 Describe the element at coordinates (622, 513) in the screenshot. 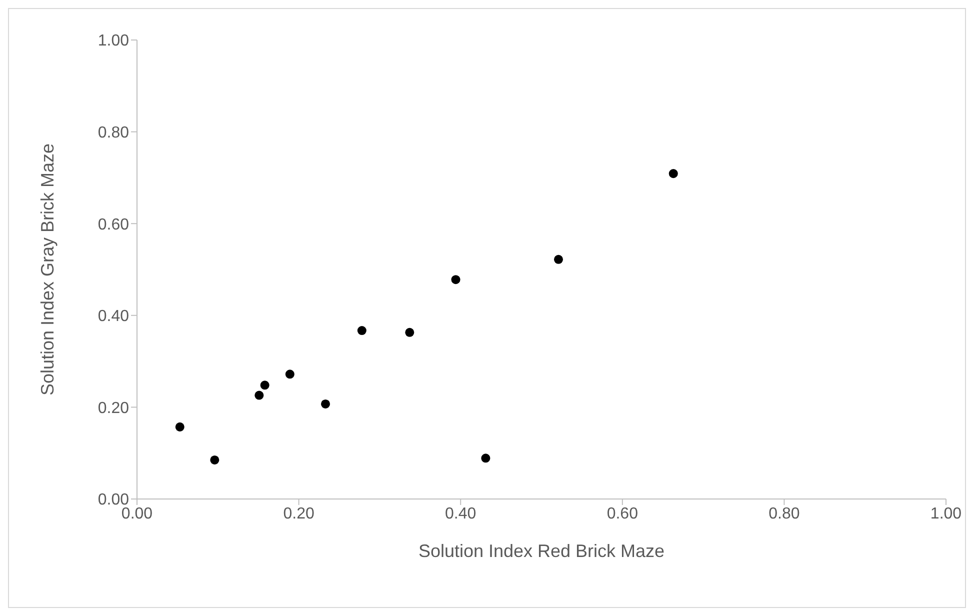

I see `x-tick-label: 0.60` at that location.